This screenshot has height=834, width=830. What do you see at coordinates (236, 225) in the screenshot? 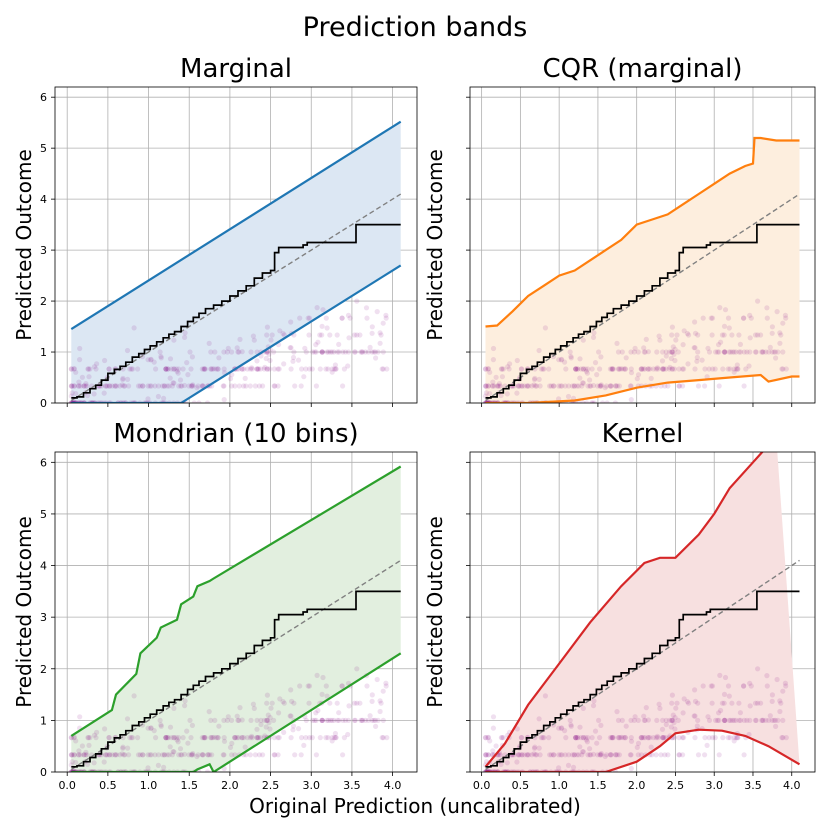
I see `band-upper-line` at bounding box center [236, 225].